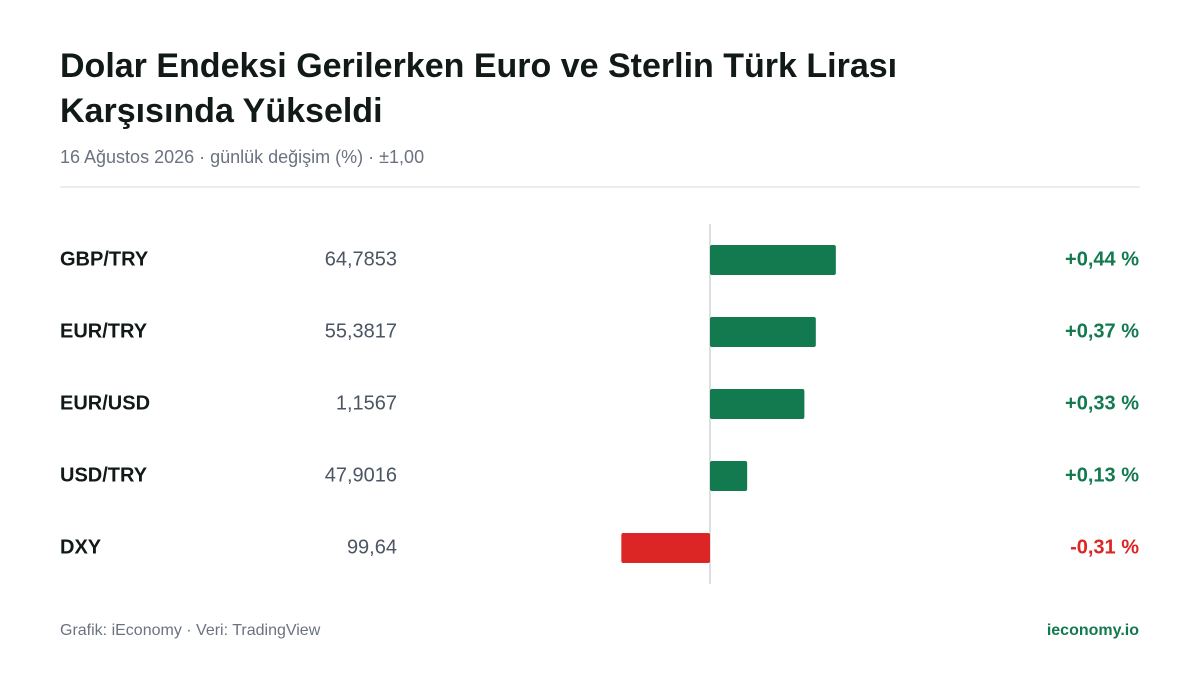  Describe the element at coordinates (1093, 630) in the screenshot. I see `brand: ieconomy.io` at that location.